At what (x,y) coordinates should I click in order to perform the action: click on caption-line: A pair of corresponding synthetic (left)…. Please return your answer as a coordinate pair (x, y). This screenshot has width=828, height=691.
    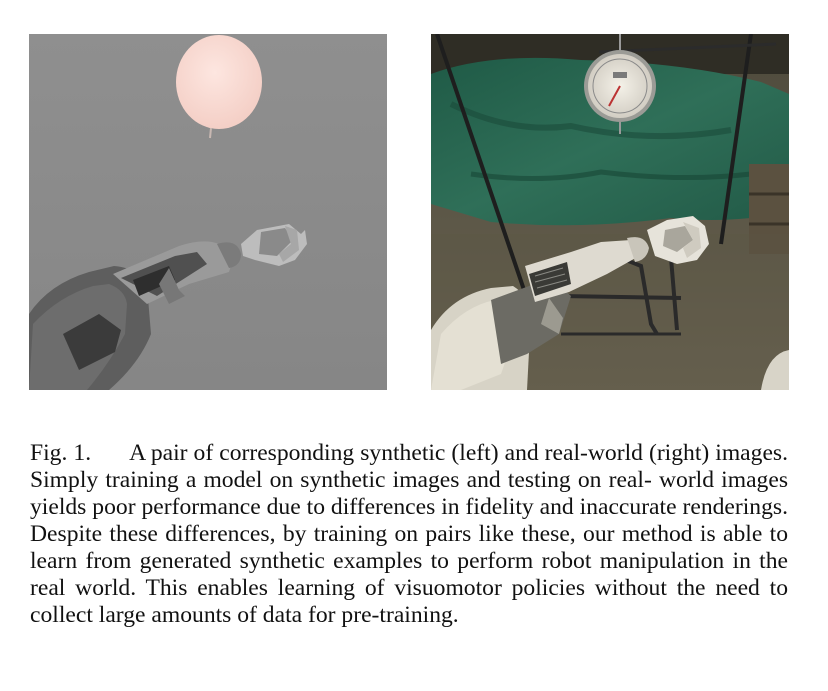
    Looking at the image, I should click on (419, 453).